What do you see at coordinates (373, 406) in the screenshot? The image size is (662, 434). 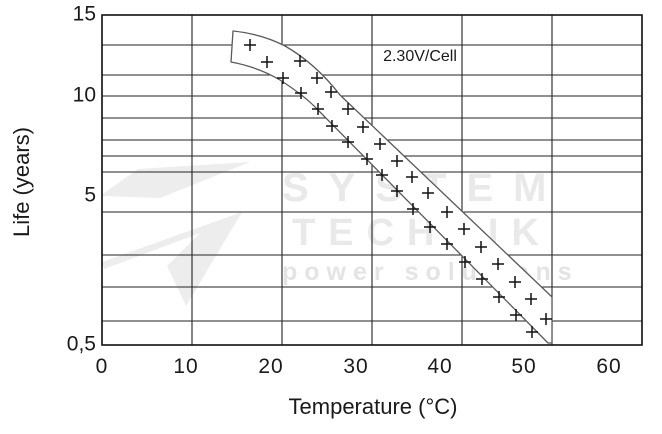 I see `x-axis-title: Temperature (°C)` at bounding box center [373, 406].